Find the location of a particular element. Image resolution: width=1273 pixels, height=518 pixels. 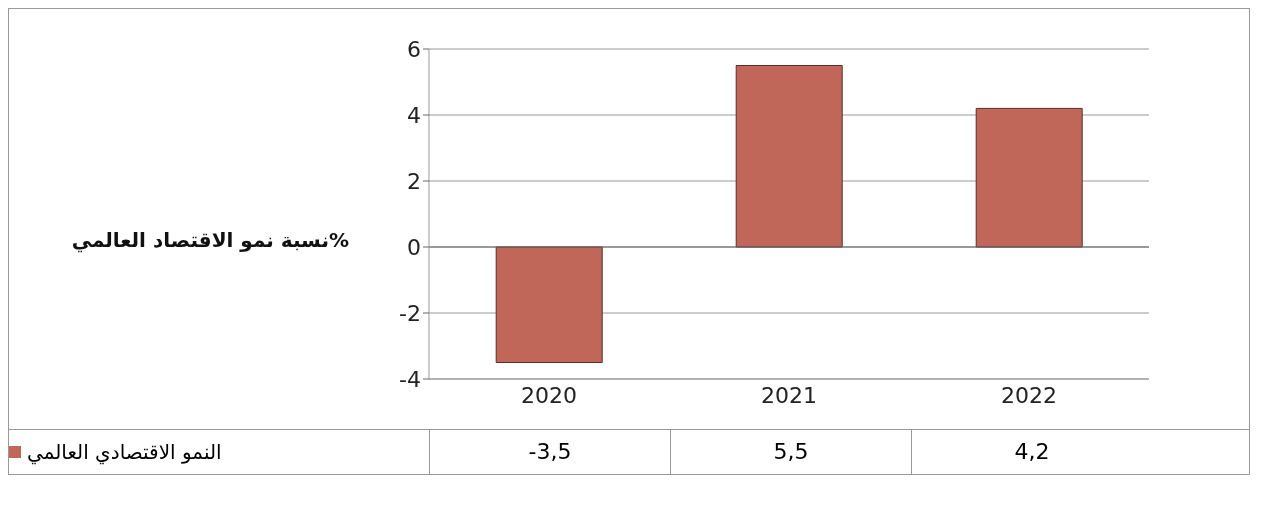

data-label: 5,5 is located at coordinates (790, 452).